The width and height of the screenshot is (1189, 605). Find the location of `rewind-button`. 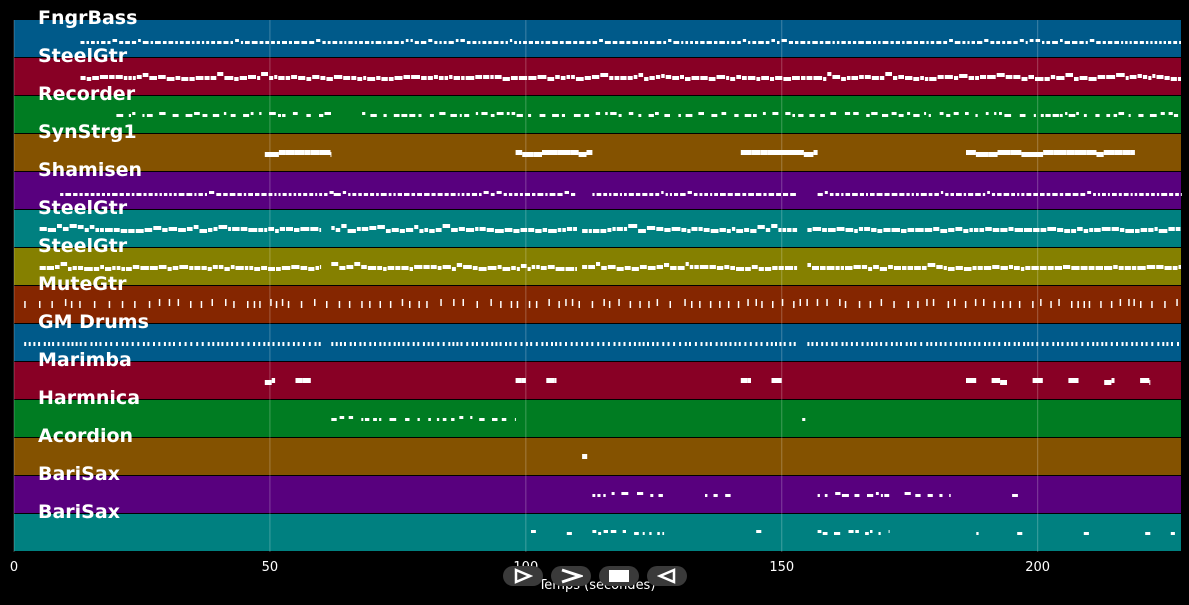

rewind-button is located at coordinates (667, 576).